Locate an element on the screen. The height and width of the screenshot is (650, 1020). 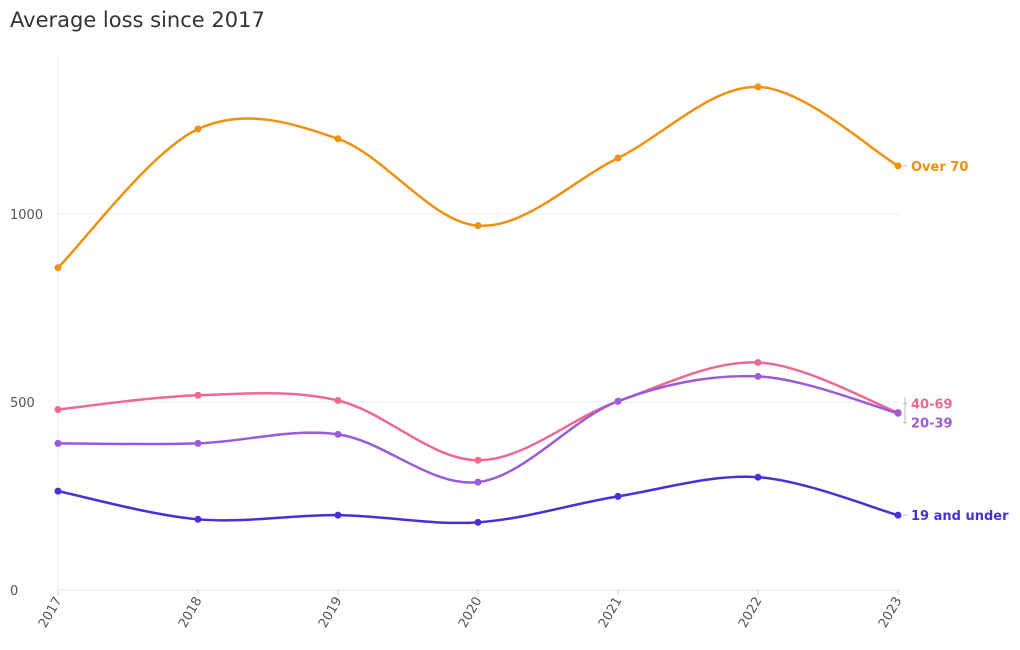
y-tick-label: 0 is located at coordinates (14, 591).